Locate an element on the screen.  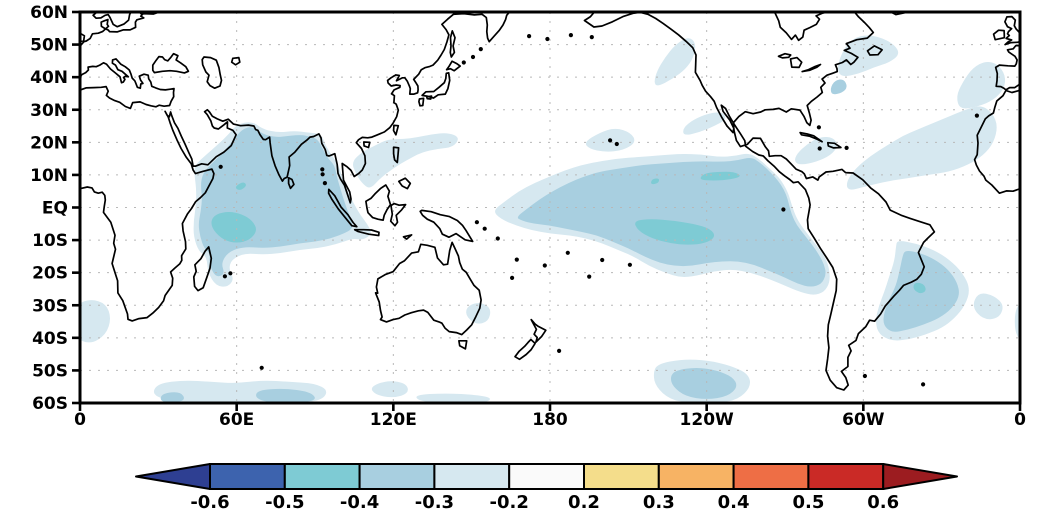
shaded-region-se-asia-band is located at coordinates (405, 160).